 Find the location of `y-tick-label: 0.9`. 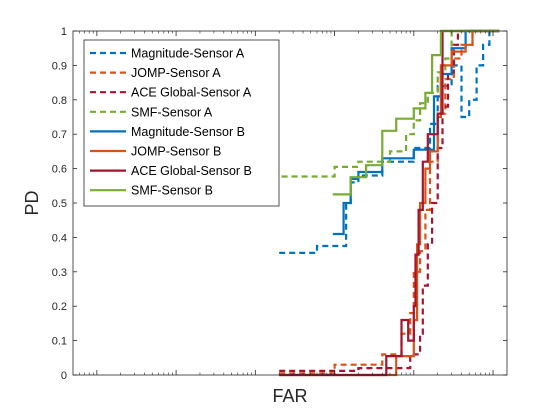

y-tick-label: 0.9 is located at coordinates (59, 66).